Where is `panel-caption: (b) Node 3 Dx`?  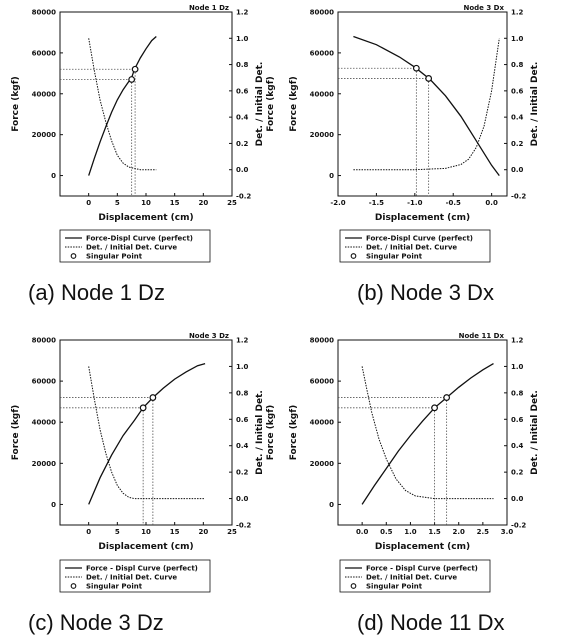
panel-caption: (b) Node 3 Dx is located at coordinates (425, 292).